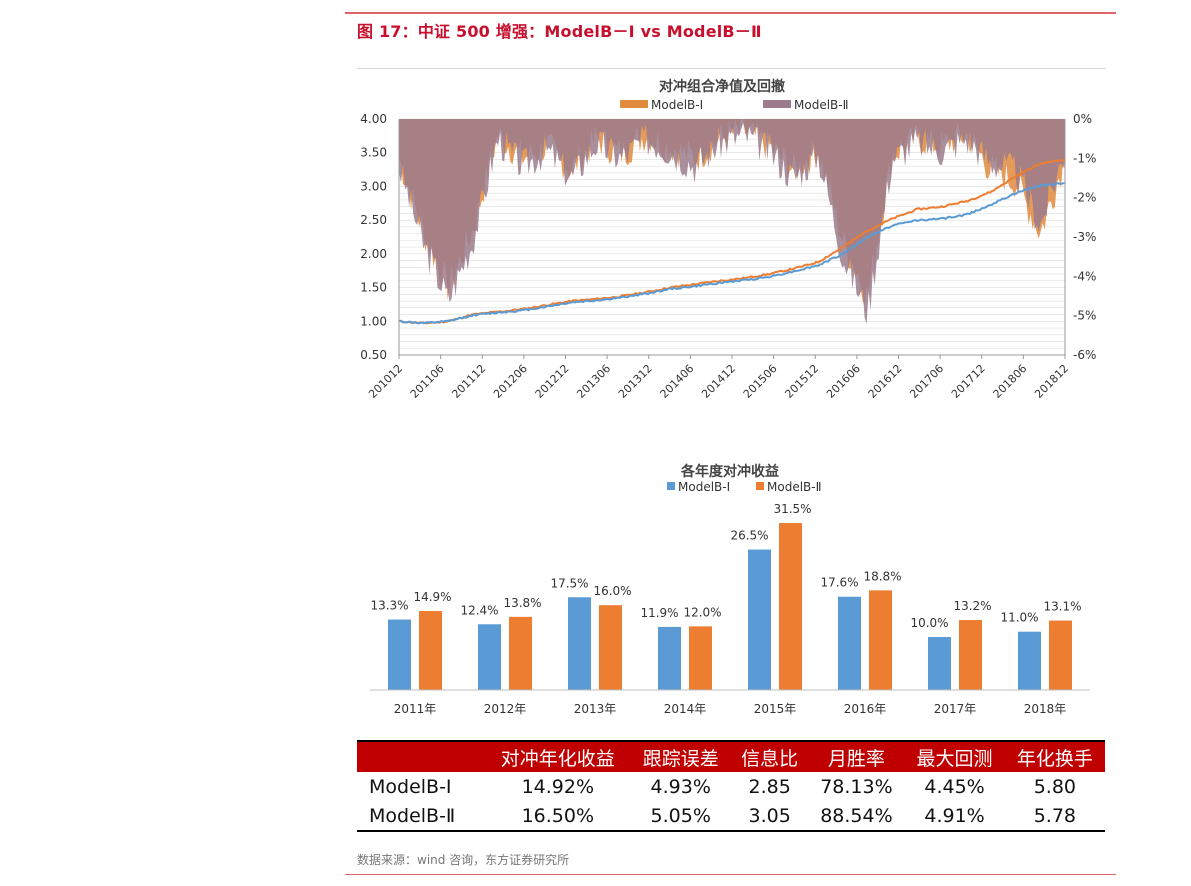 This screenshot has width=1191, height=886. What do you see at coordinates (734, 105) in the screenshot?
I see `chart1-legend: ModelB-Ⅰ ModelB-Ⅱ` at bounding box center [734, 105].